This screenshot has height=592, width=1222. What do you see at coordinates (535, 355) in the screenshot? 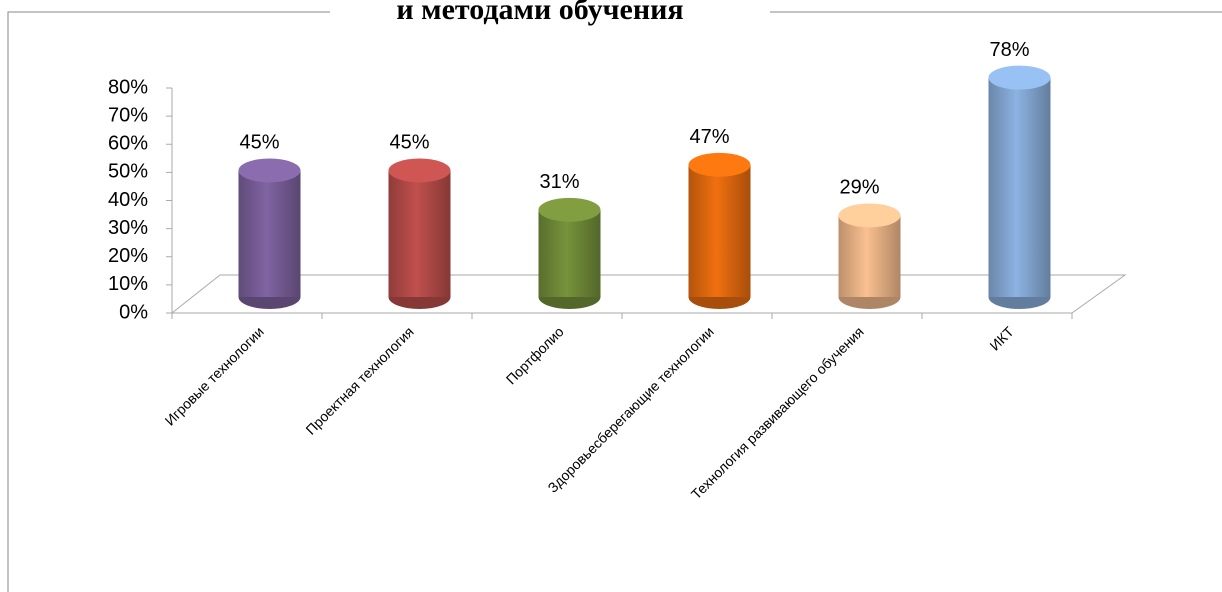
I see `x-tick-label: Портфолио` at bounding box center [535, 355].